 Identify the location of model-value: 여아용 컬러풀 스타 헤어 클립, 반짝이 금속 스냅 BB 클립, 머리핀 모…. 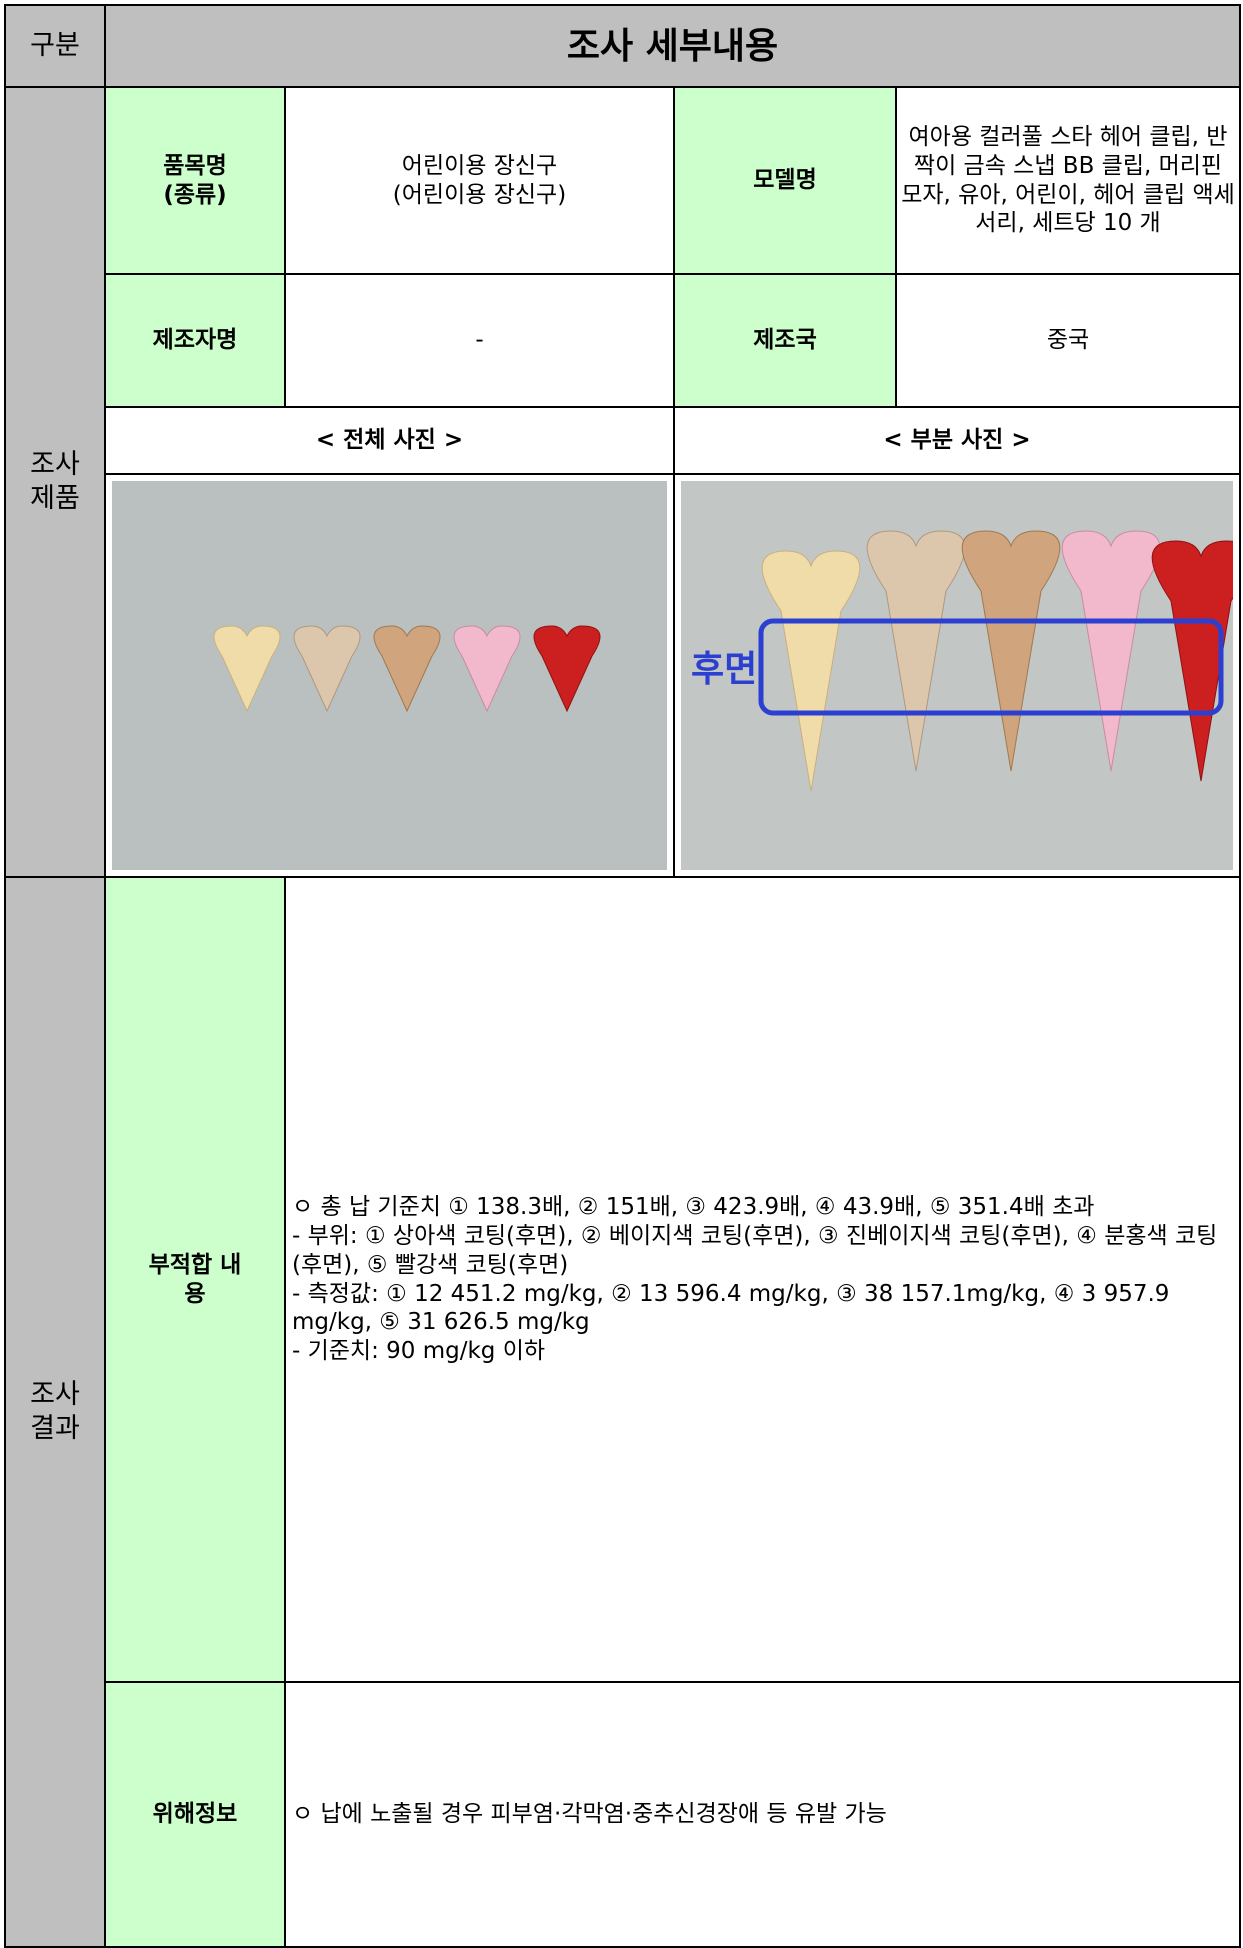
(1068, 180).